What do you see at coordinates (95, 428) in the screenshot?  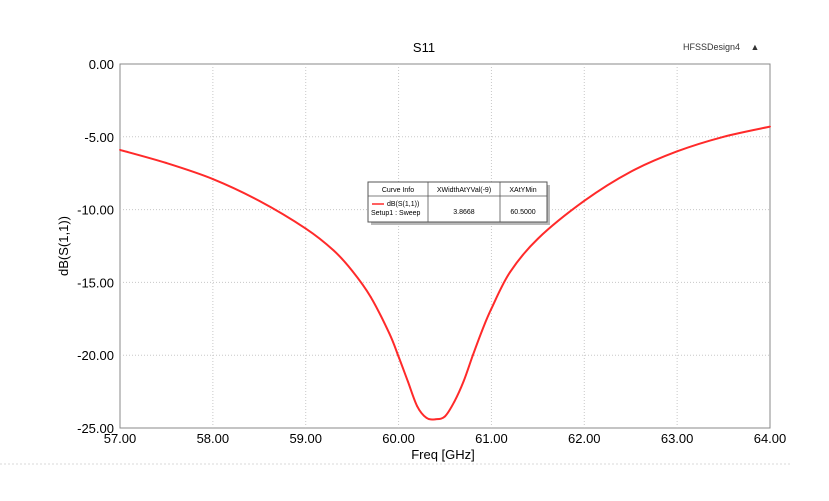 I see `y-tick-label: -25.00` at bounding box center [95, 428].